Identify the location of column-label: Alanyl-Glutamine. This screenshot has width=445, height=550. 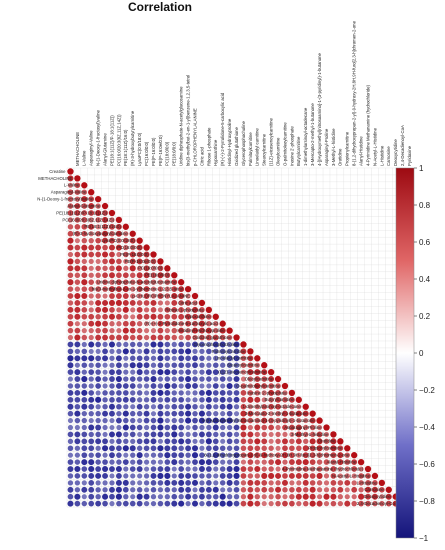
(104, 149).